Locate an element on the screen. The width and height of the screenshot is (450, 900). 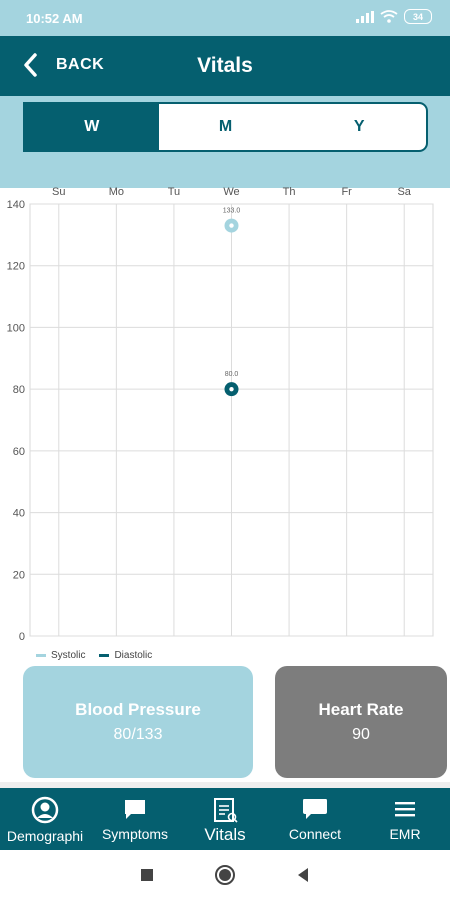
heart-rate-title: Heart Rate is located at coordinates (361, 709).